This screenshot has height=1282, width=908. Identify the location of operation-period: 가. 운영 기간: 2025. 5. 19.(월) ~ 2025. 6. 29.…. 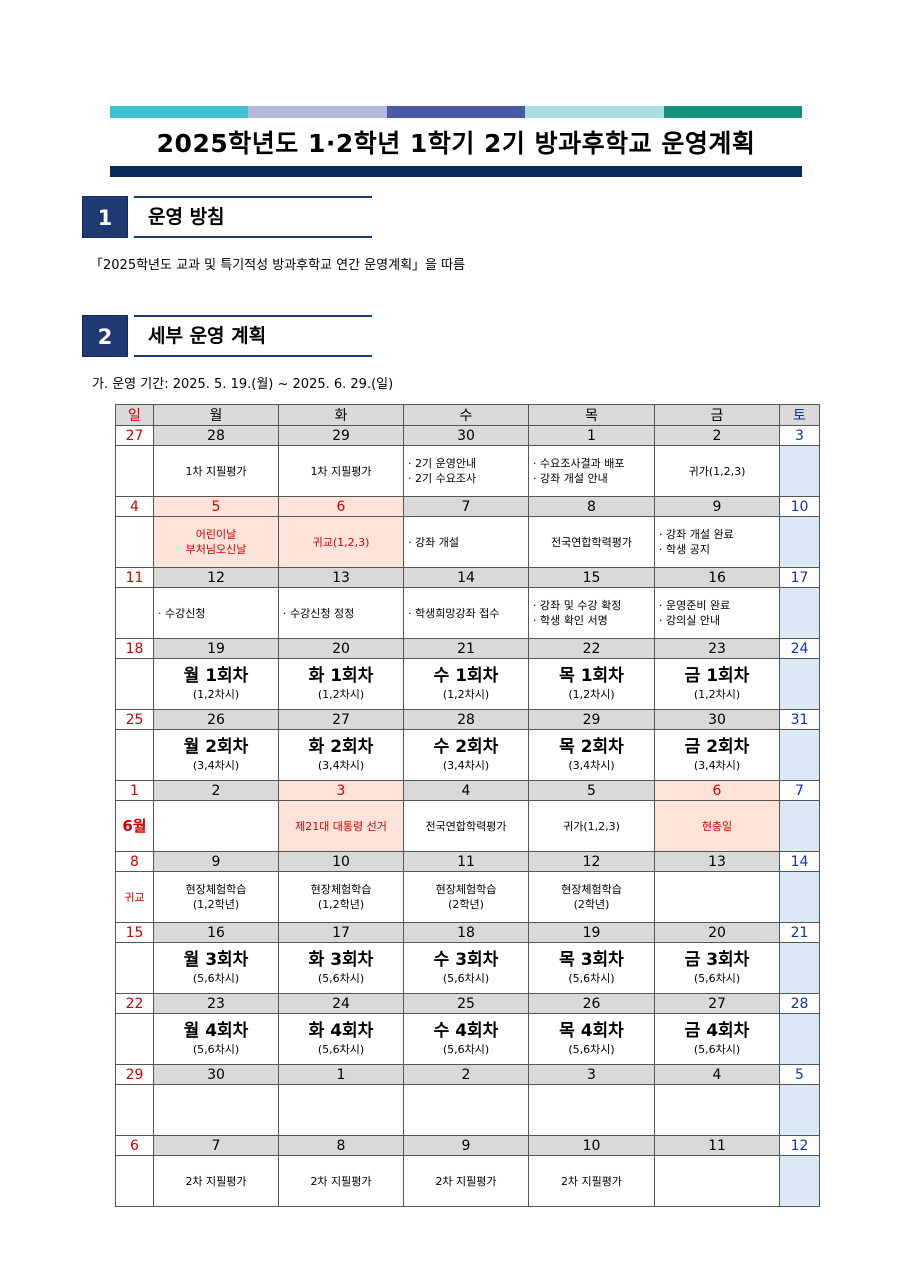
(243, 384).